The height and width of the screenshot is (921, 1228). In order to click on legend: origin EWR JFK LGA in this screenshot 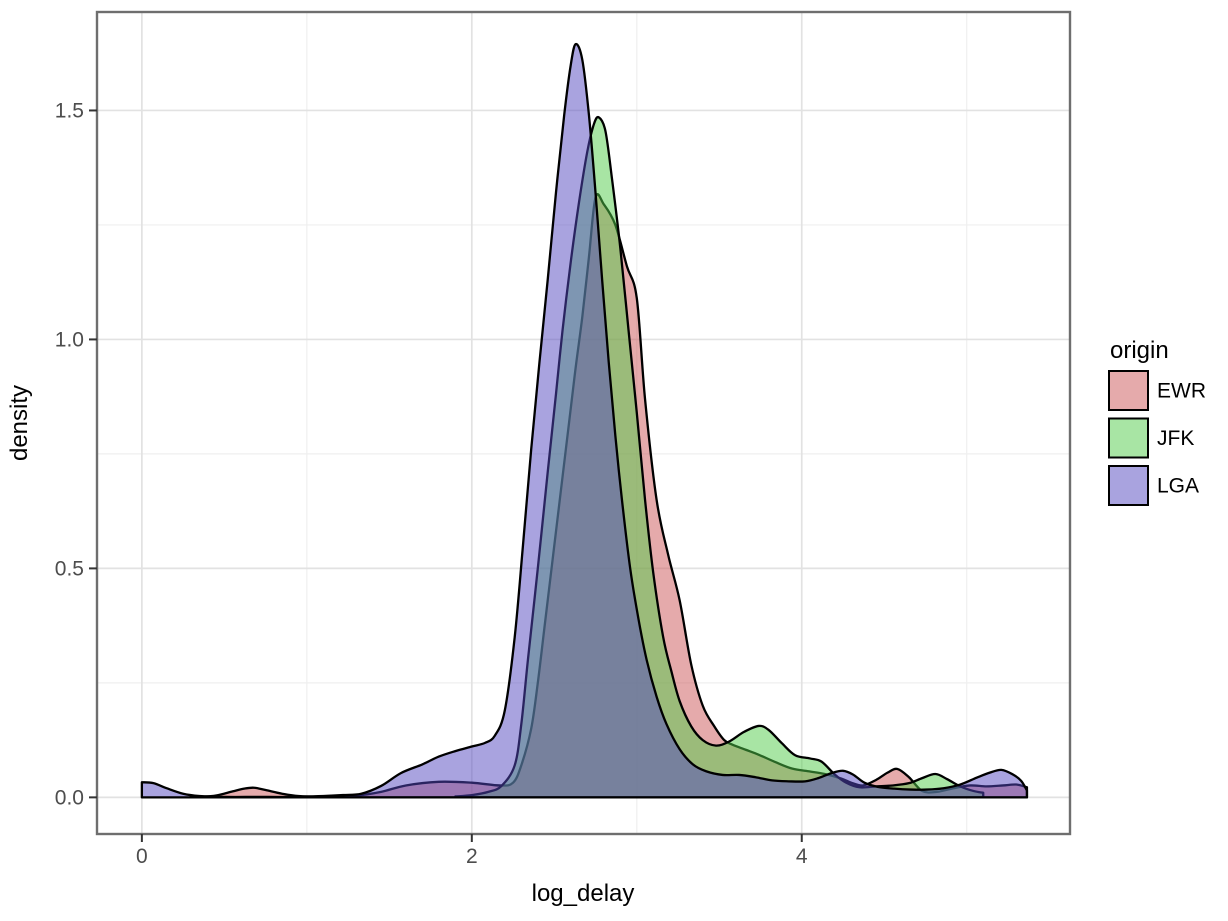, I will do `click(1157, 421)`.